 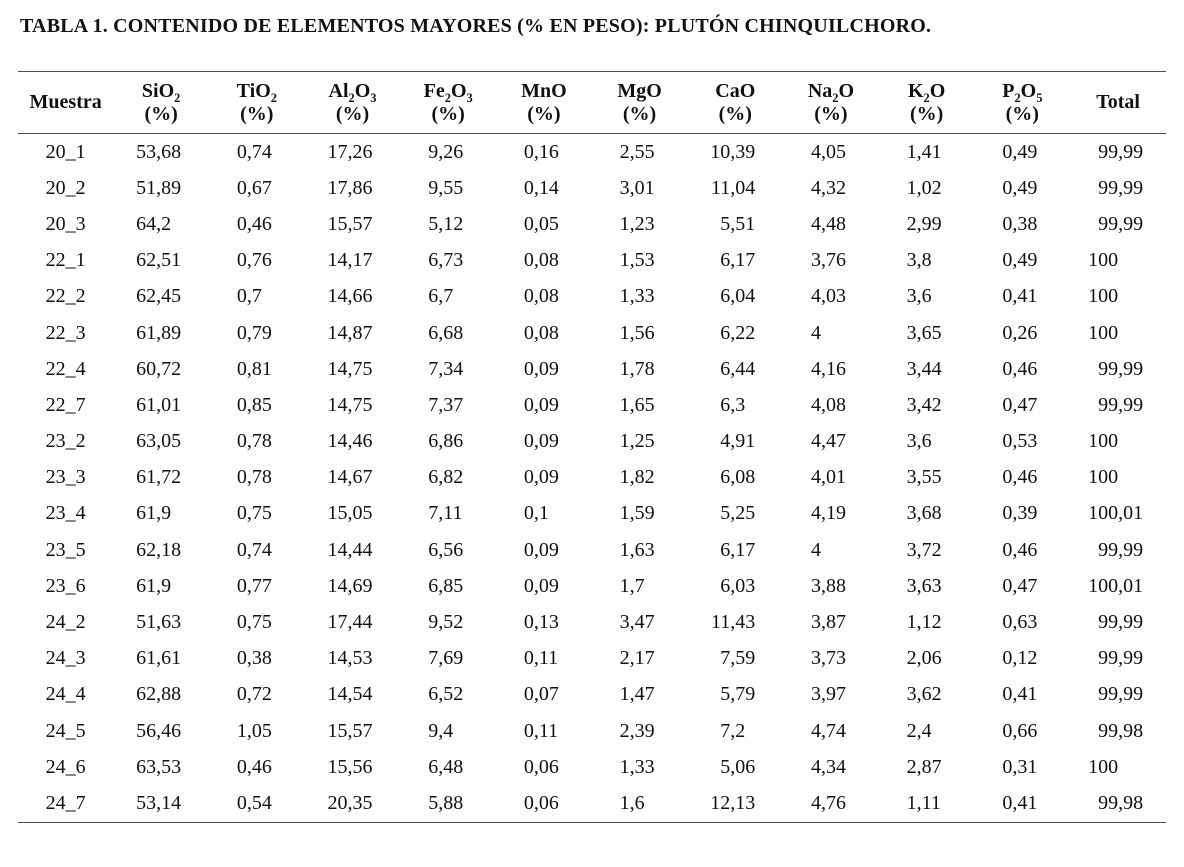 What do you see at coordinates (828, 187) in the screenshot?
I see `value-na2o: 4,32` at bounding box center [828, 187].